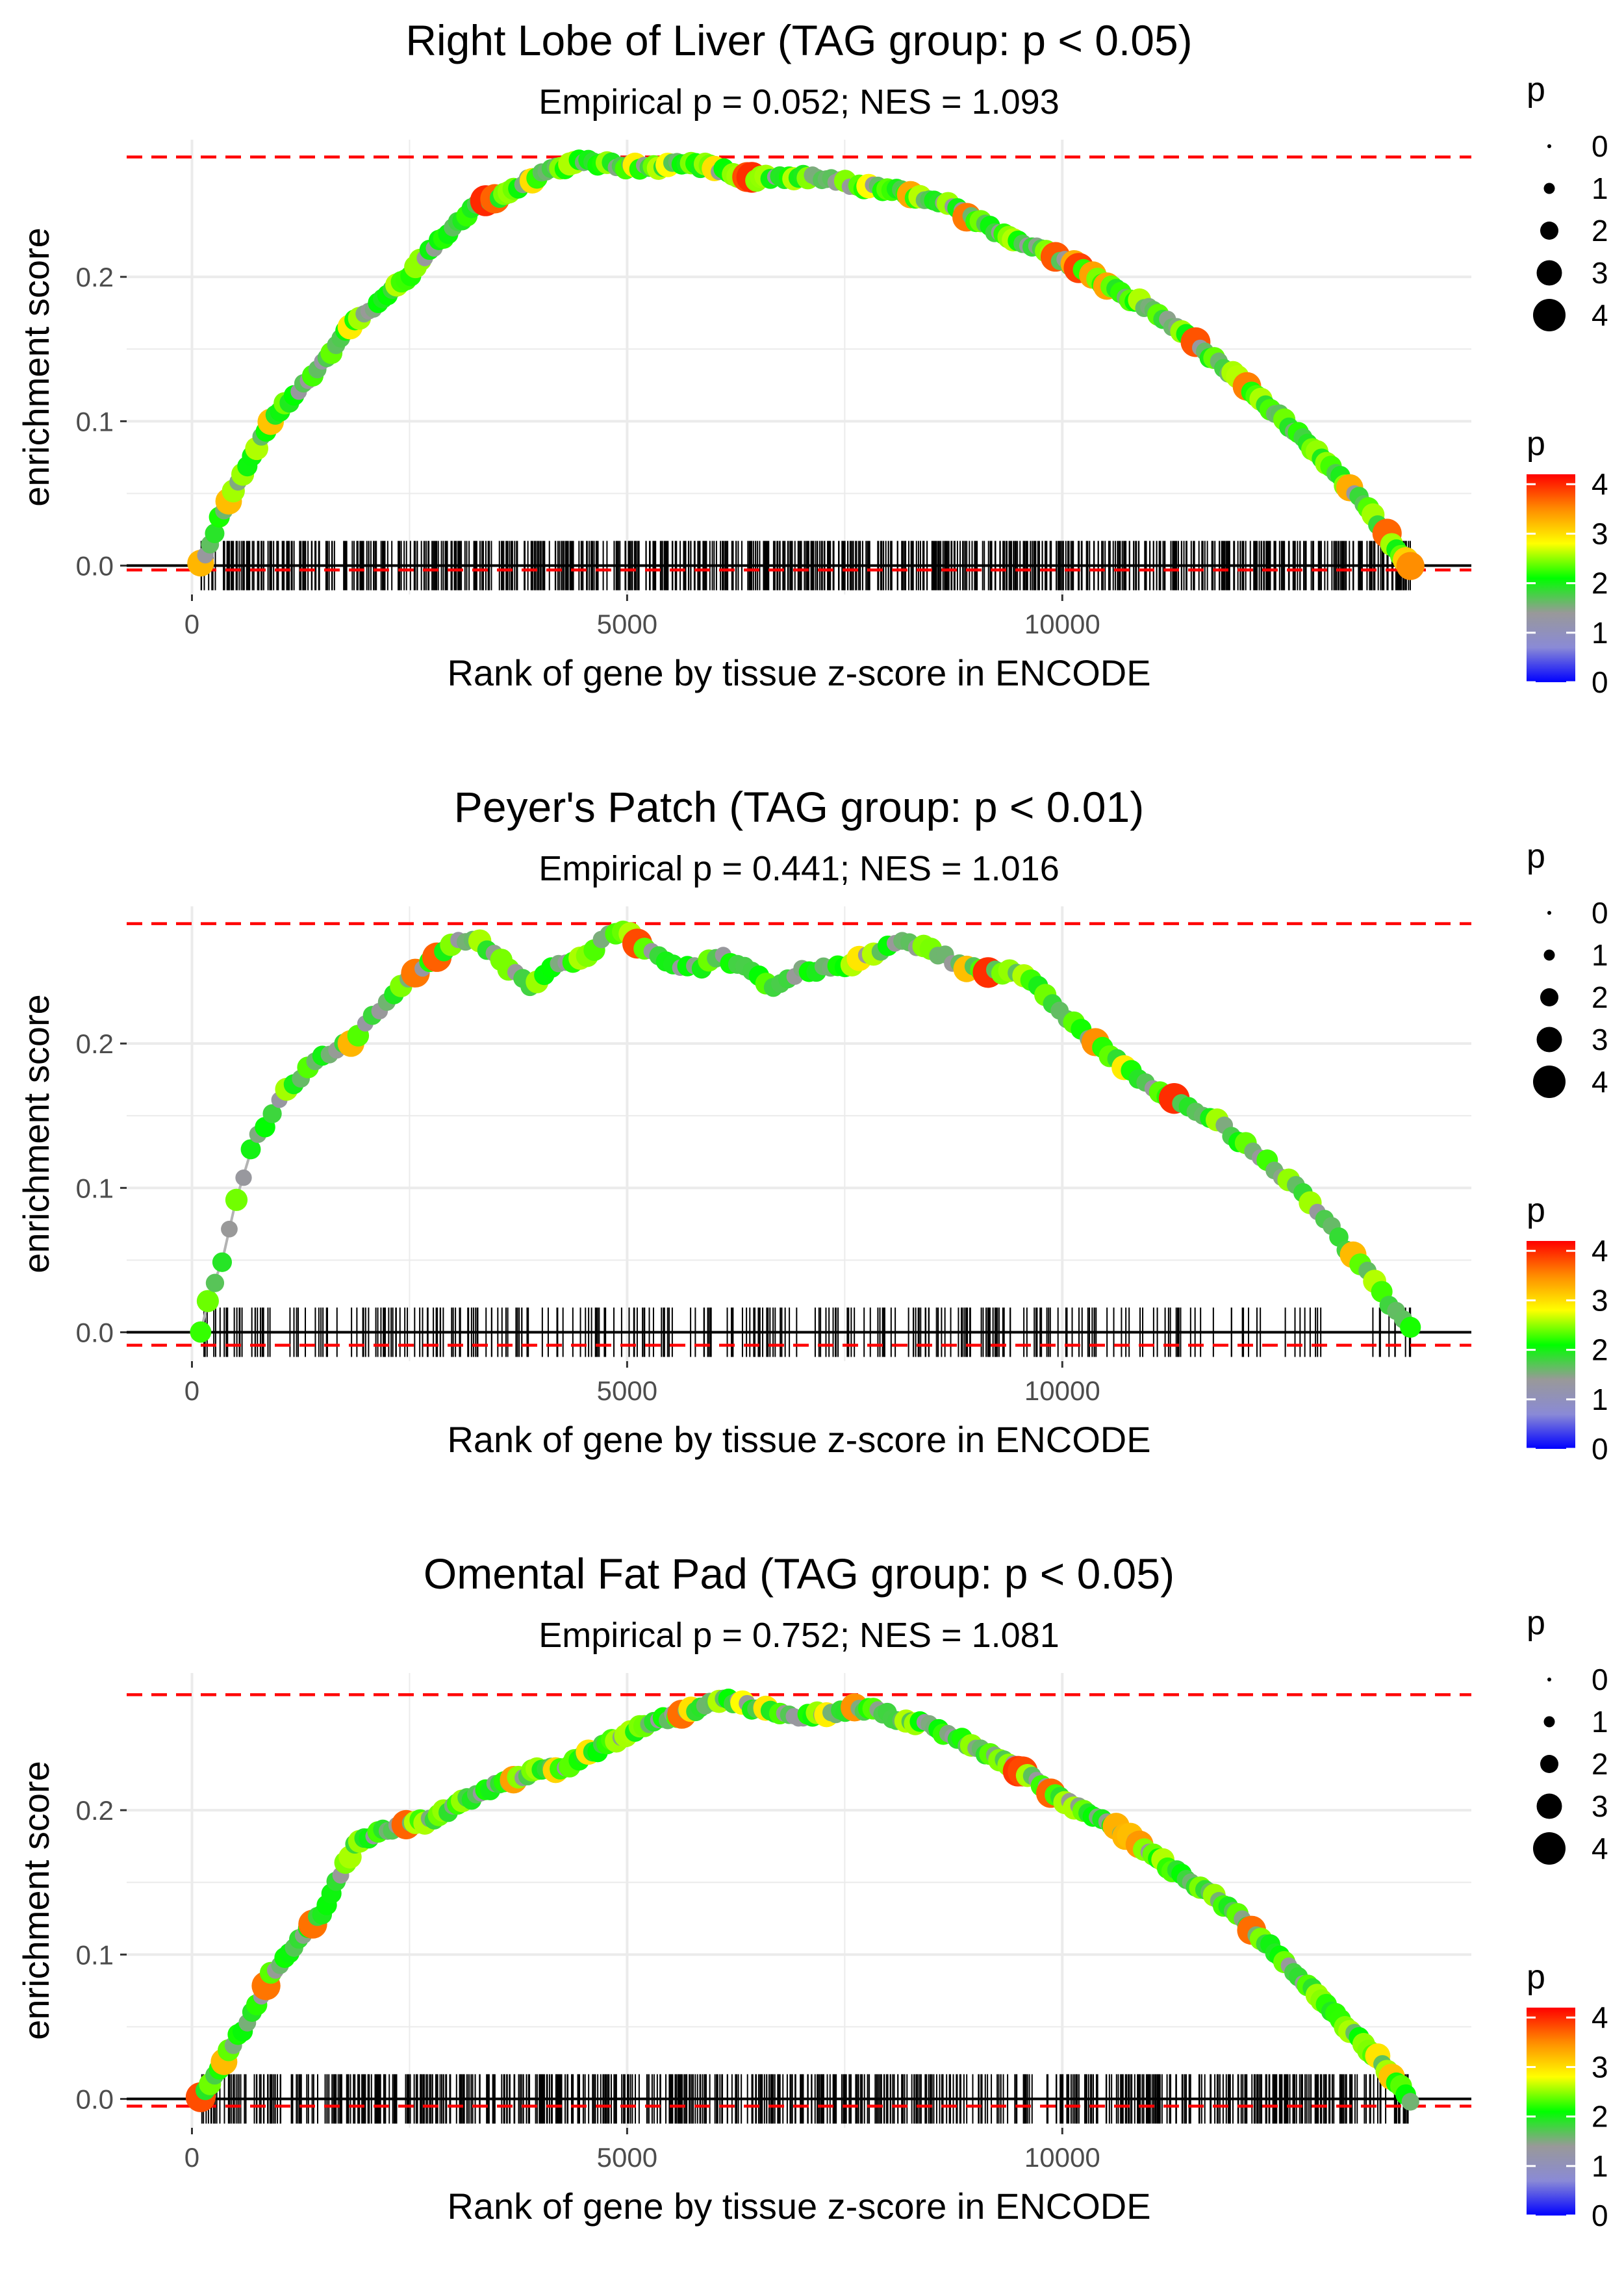 This screenshot has width=1624, height=2274. Describe the element at coordinates (799, 807) in the screenshot. I see `chart-title: Peyer's Patch (TAG group: p < 0.01)` at that location.